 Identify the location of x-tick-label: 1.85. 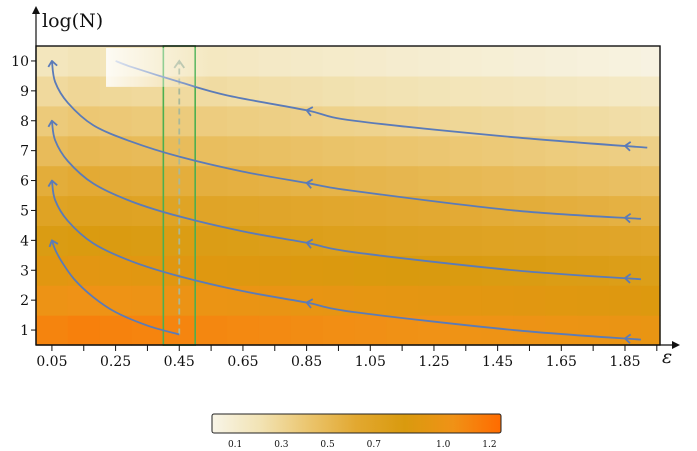
(624, 362).